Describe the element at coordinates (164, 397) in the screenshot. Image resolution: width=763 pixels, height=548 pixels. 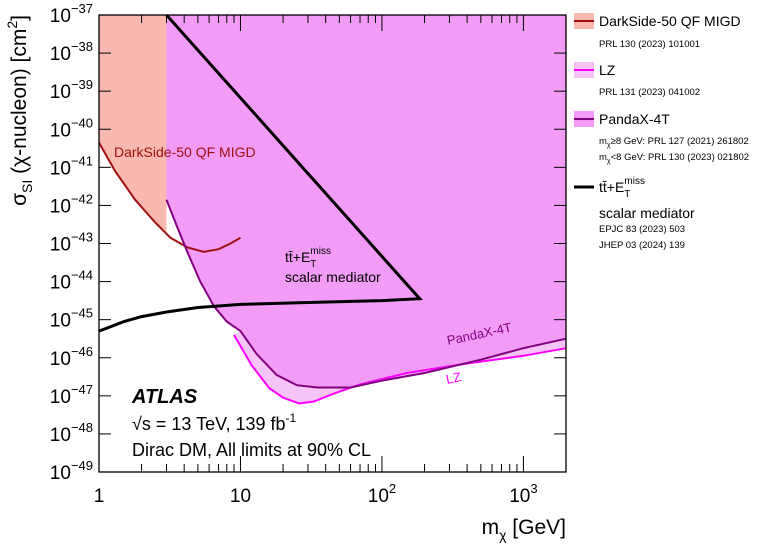
I see `atlas-label: ATLAS` at that location.